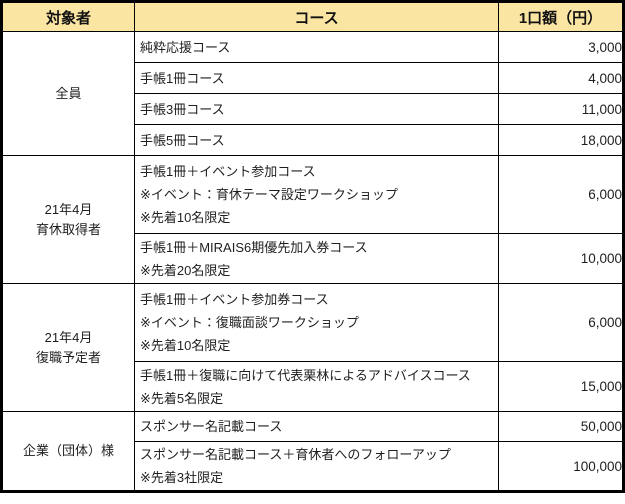 This screenshot has height=504, width=625. Describe the element at coordinates (561, 78) in the screenshot. I see `price-cell: 4,000` at that location.